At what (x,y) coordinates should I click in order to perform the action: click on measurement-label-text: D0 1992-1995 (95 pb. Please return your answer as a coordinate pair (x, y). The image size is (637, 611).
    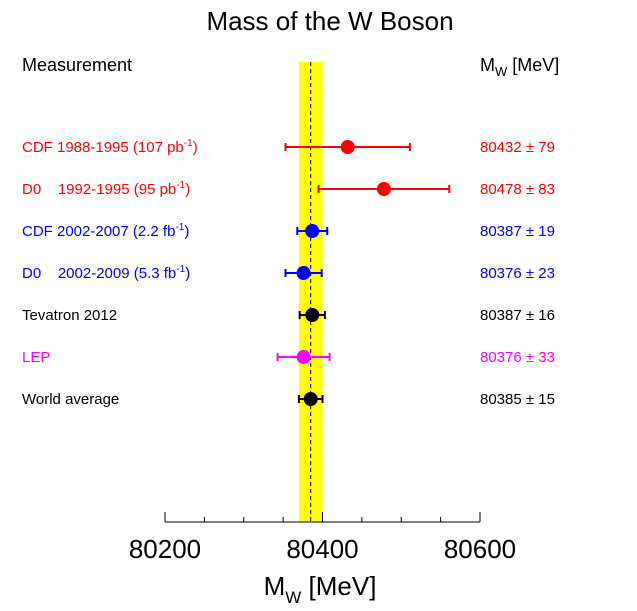
    Looking at the image, I should click on (99, 189).